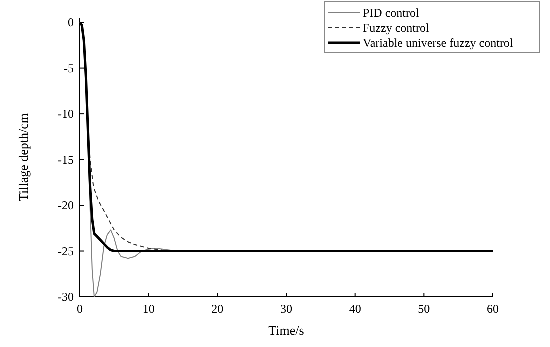 This screenshot has height=347, width=550. I want to click on y-axis-title: Tillage depth/cm, so click(23, 158).